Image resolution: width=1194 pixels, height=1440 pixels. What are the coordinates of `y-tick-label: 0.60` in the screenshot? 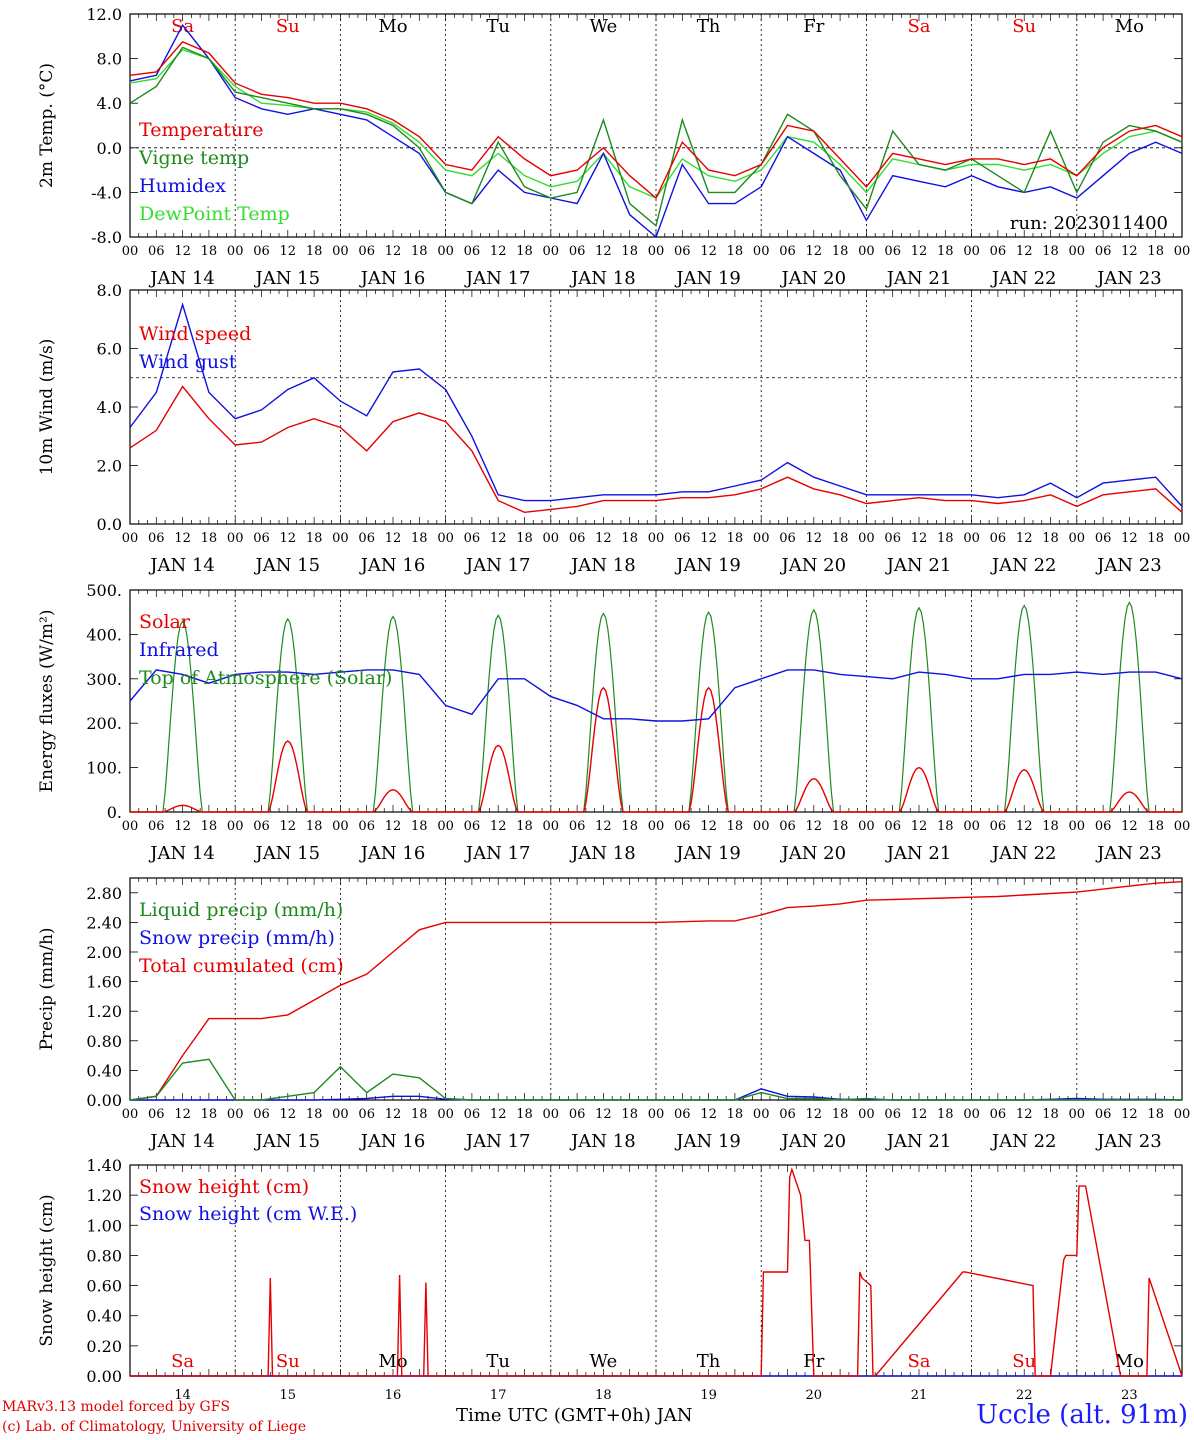 It's located at (104, 1286).